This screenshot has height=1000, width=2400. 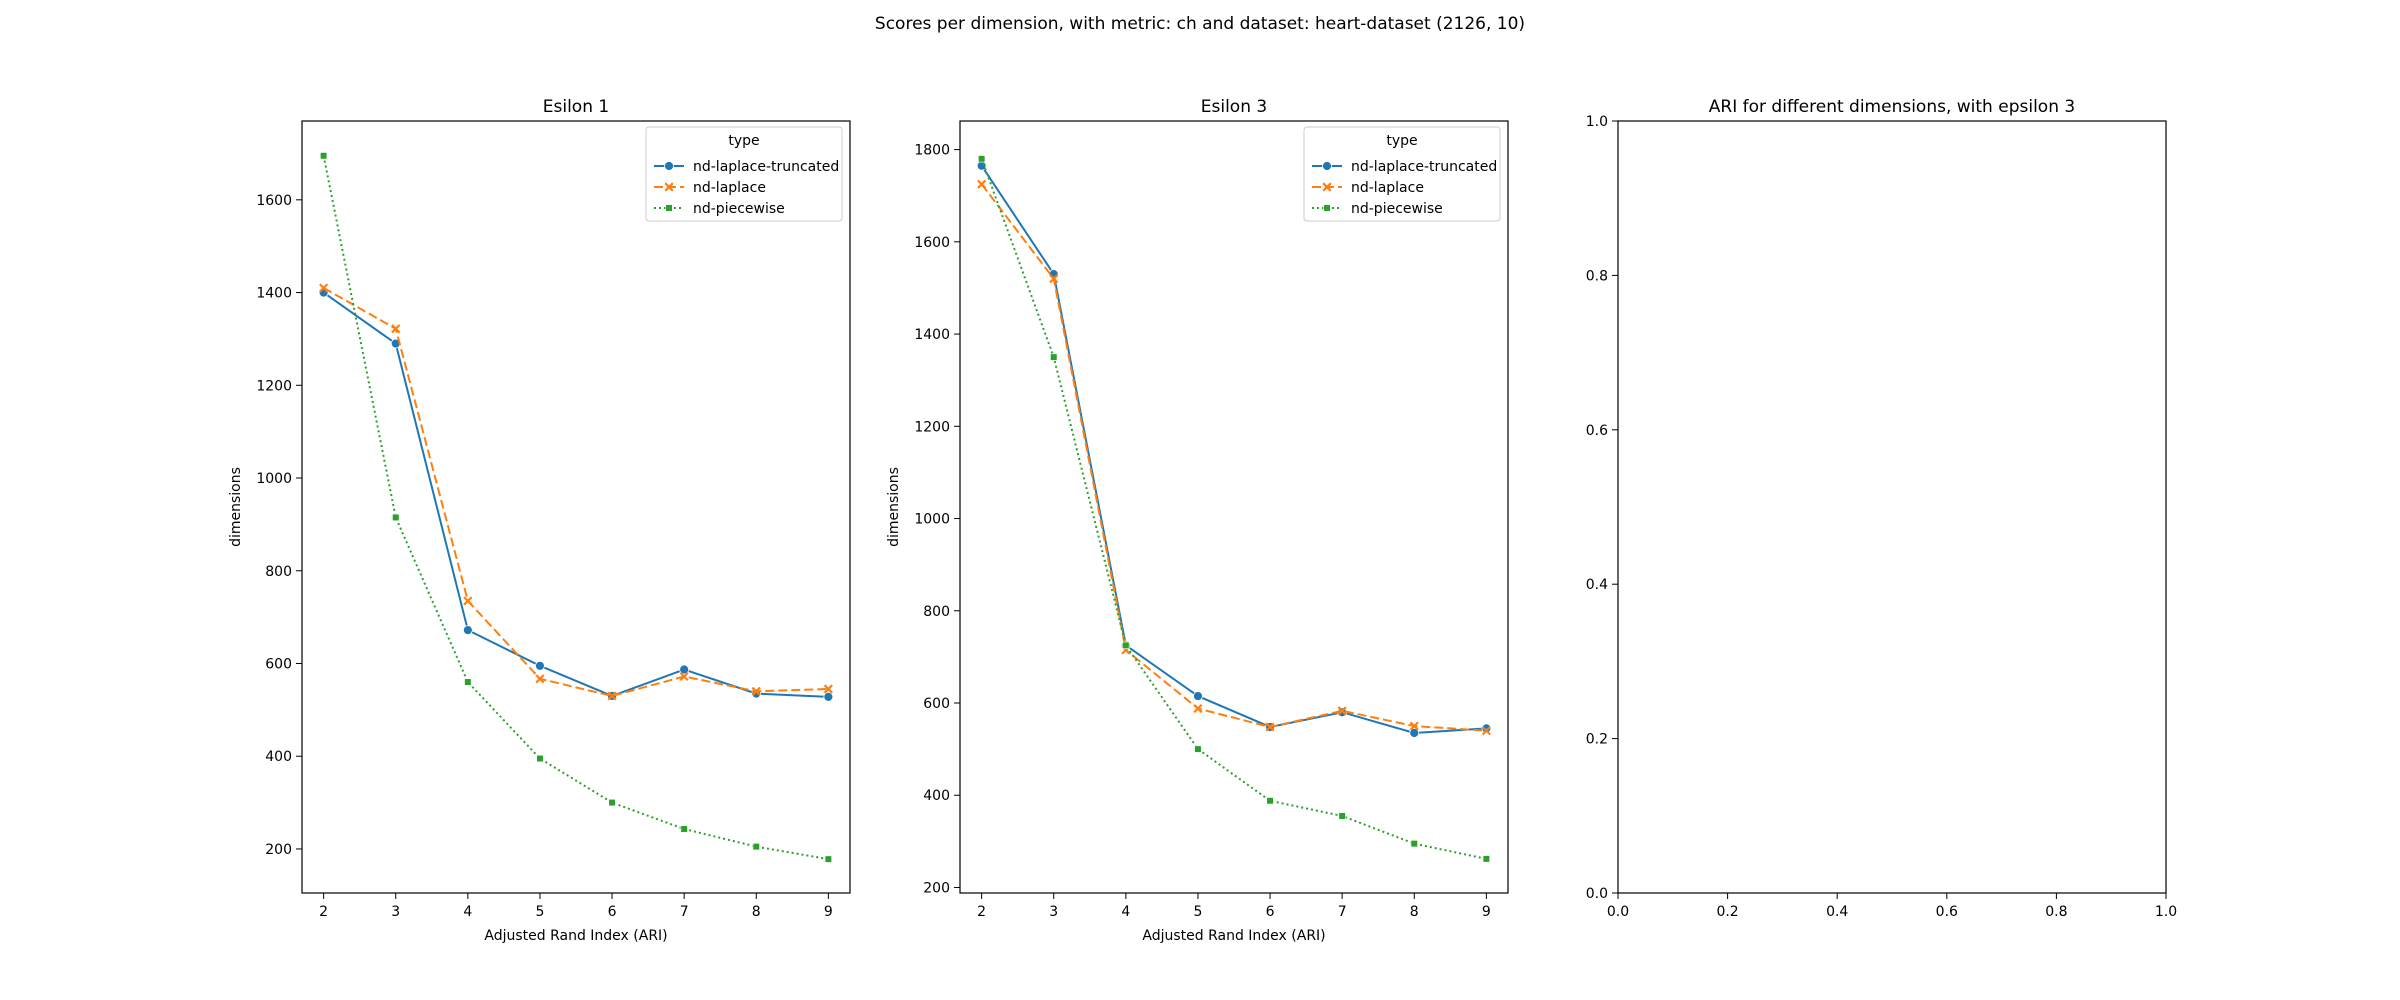 I want to click on y-tick-label: 0.6, so click(x=1597, y=431).